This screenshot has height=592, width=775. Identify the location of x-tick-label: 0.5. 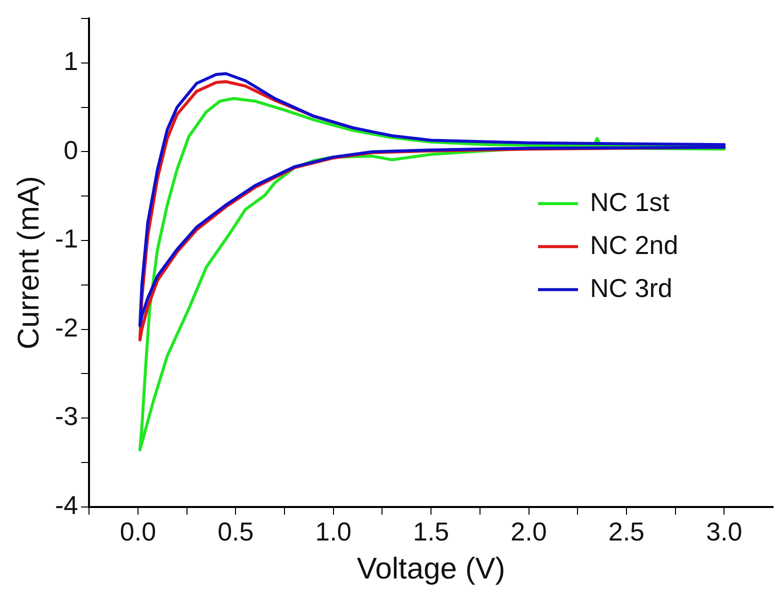
(236, 531).